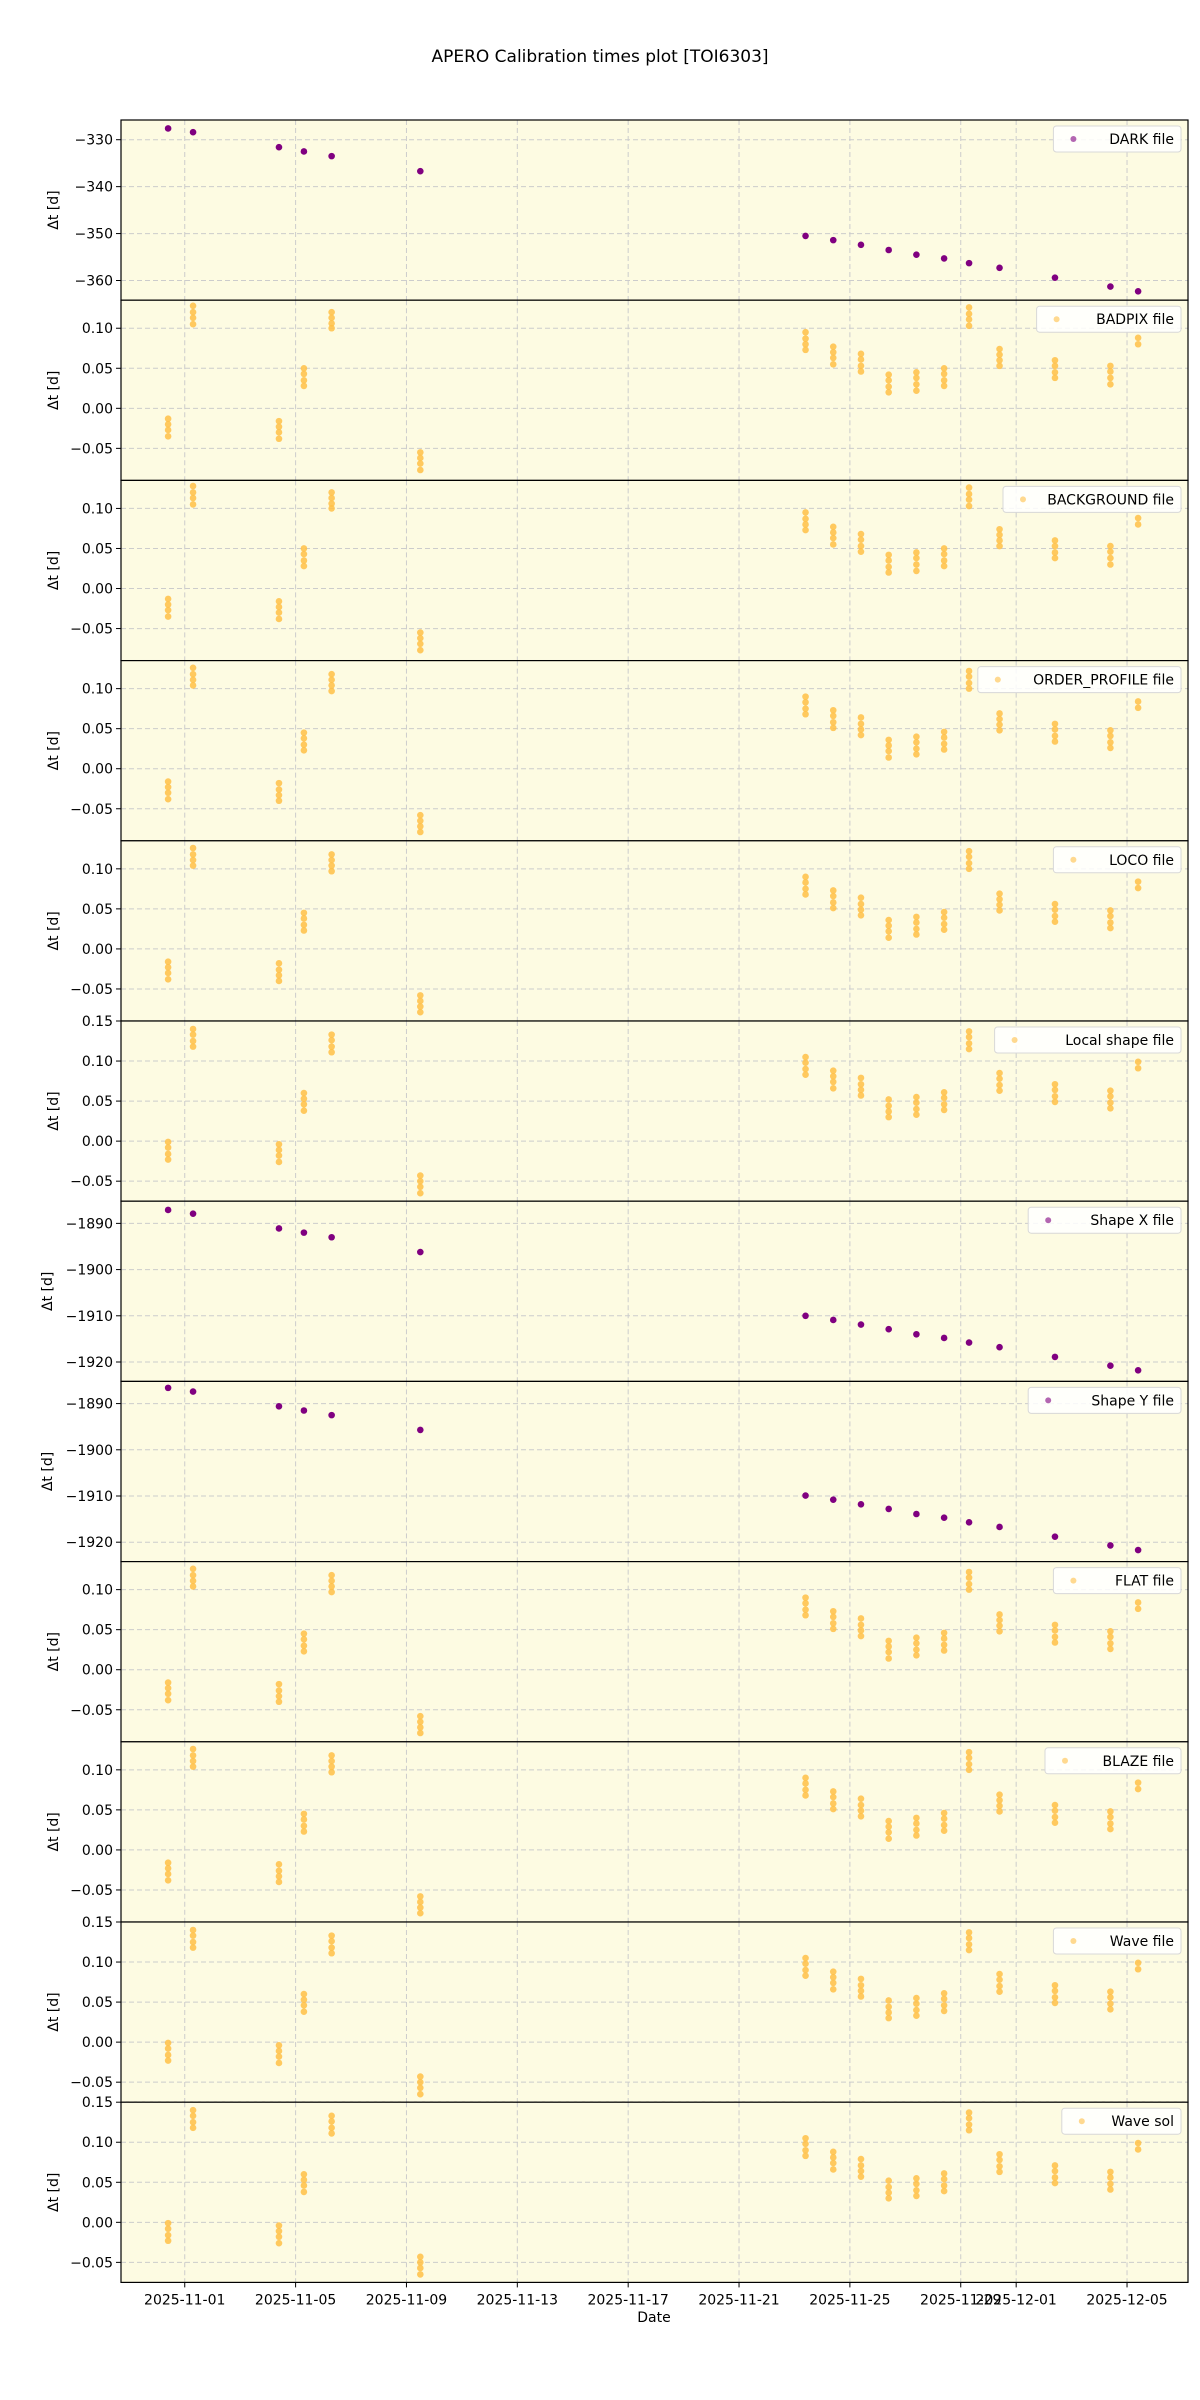  I want to click on y-tick-label: −350, so click(94, 235).